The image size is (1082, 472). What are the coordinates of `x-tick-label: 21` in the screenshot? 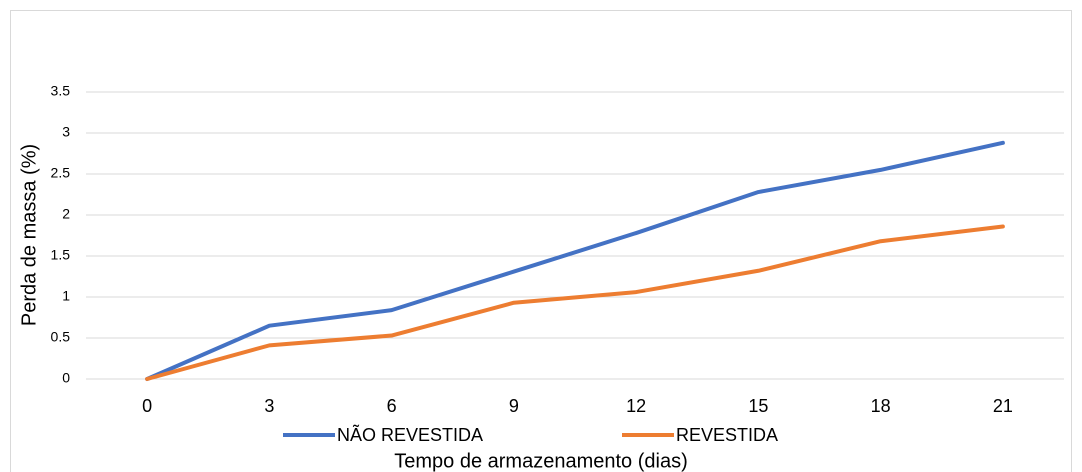 It's located at (1003, 406).